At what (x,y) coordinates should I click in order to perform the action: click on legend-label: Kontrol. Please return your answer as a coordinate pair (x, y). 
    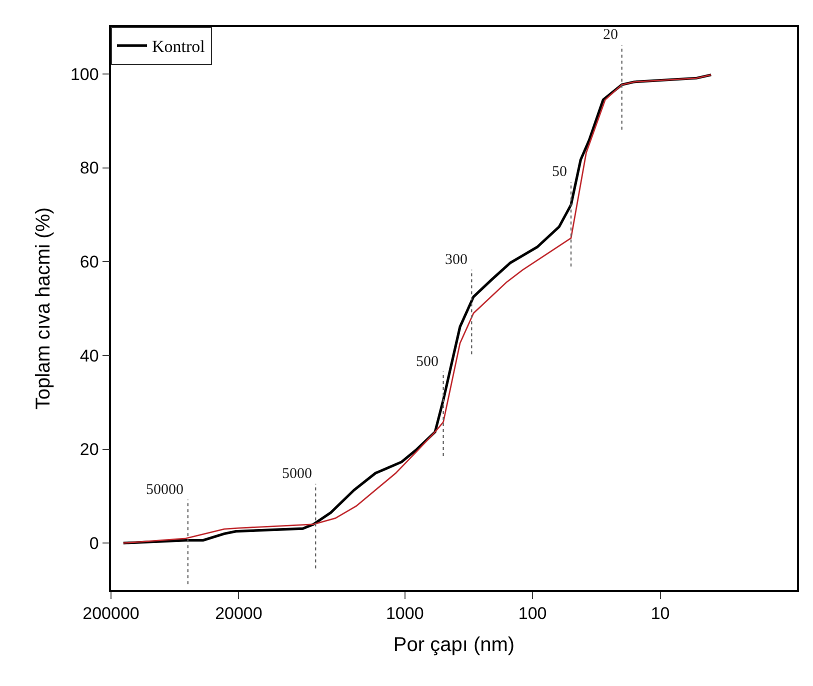
    Looking at the image, I should click on (179, 46).